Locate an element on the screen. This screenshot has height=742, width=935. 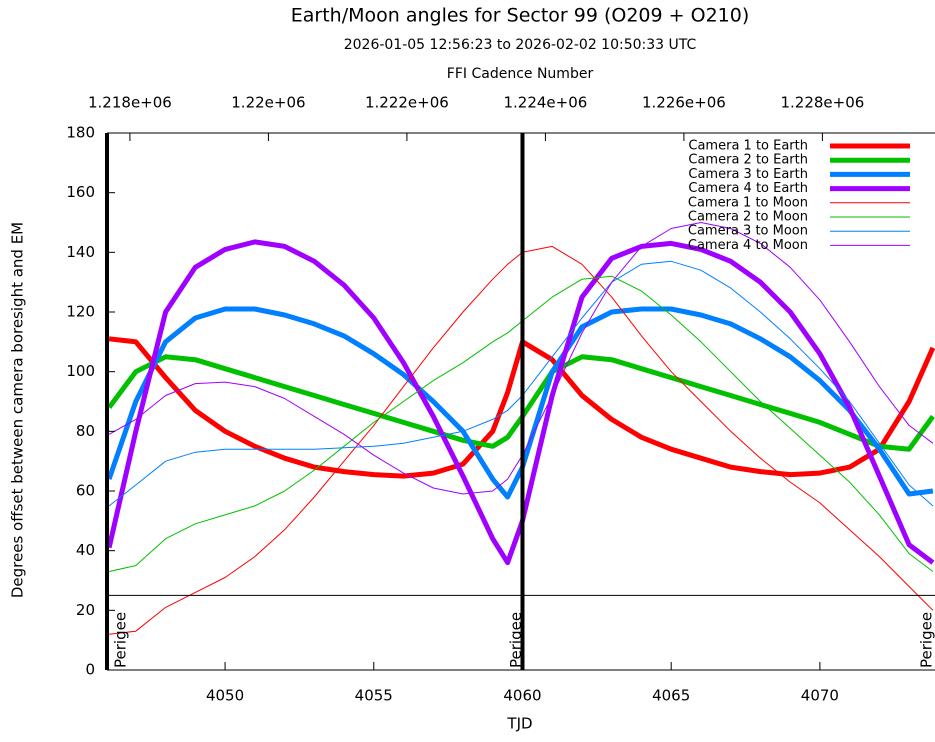
legend-label: Camera 3 to Moon is located at coordinates (748, 231).